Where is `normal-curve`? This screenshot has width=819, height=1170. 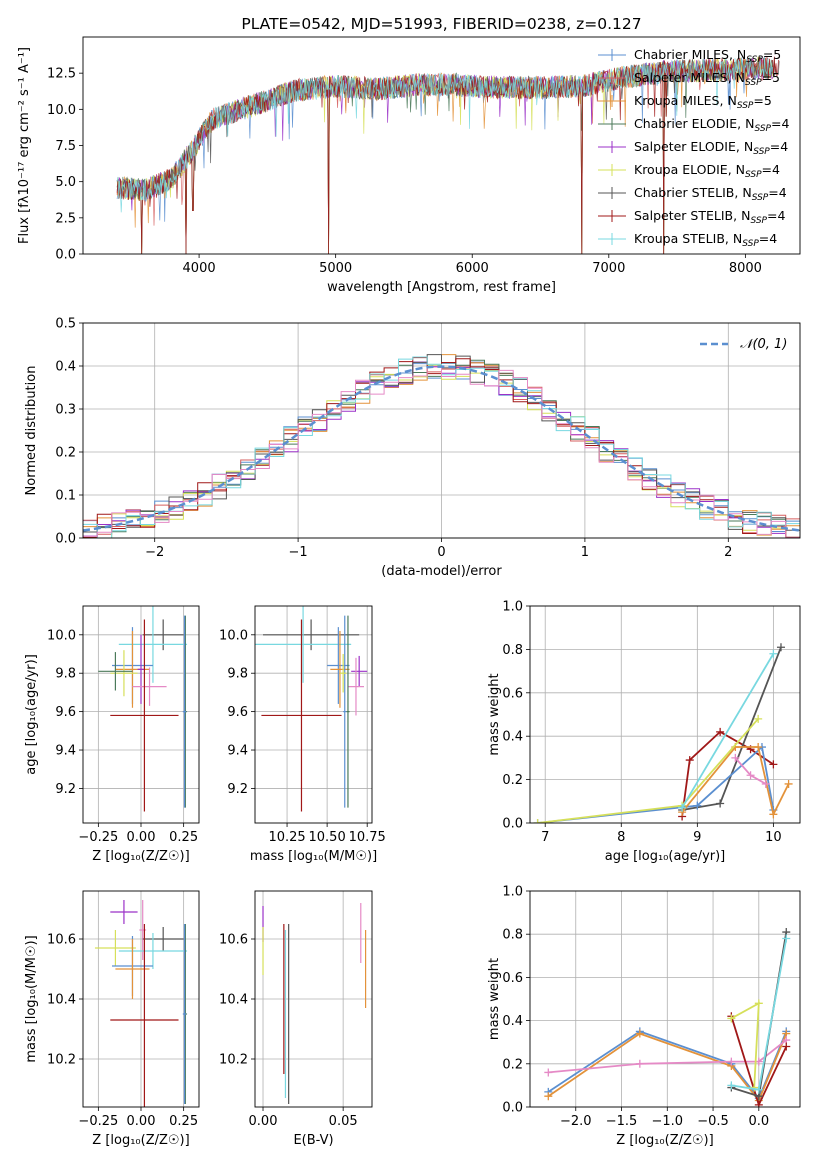 normal-curve is located at coordinates (441, 448).